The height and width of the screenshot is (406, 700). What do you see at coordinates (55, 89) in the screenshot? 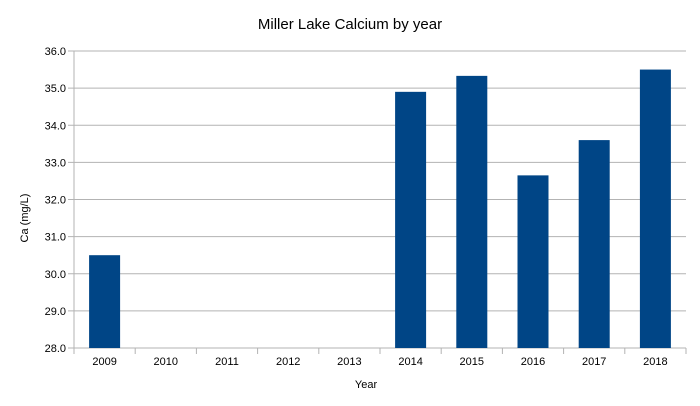
I see `y-tick-label: 35.0` at bounding box center [55, 89].